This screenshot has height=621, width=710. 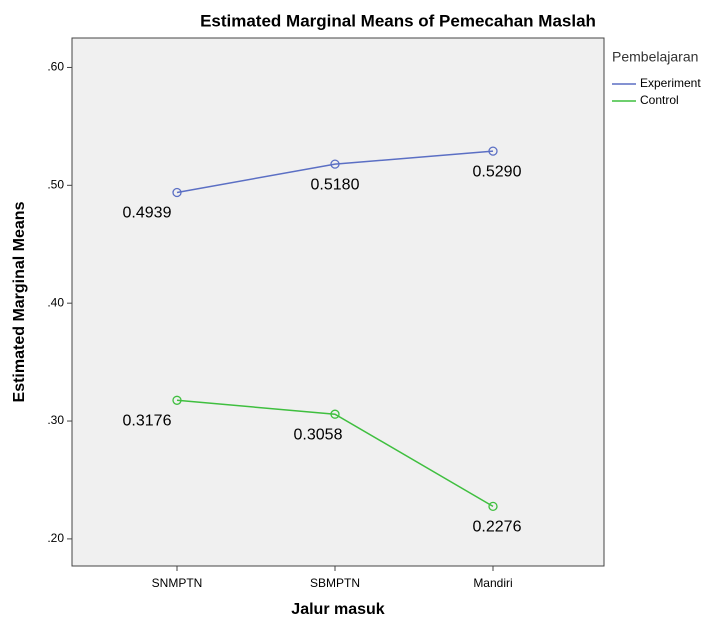 I want to click on x-tick-label: Mandiri, so click(x=492, y=583).